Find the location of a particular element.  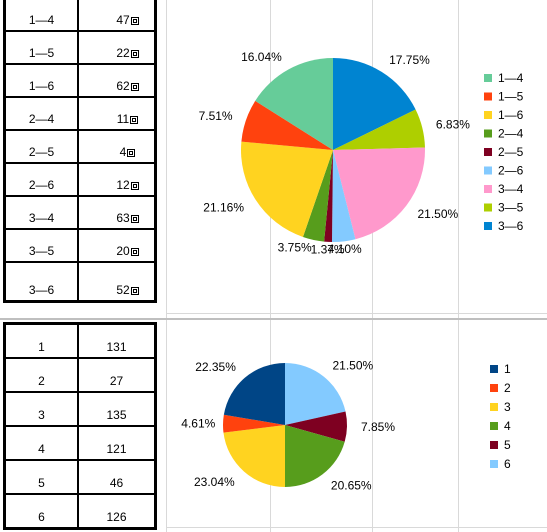

pair-cell: 3—4 is located at coordinates (41, 212).